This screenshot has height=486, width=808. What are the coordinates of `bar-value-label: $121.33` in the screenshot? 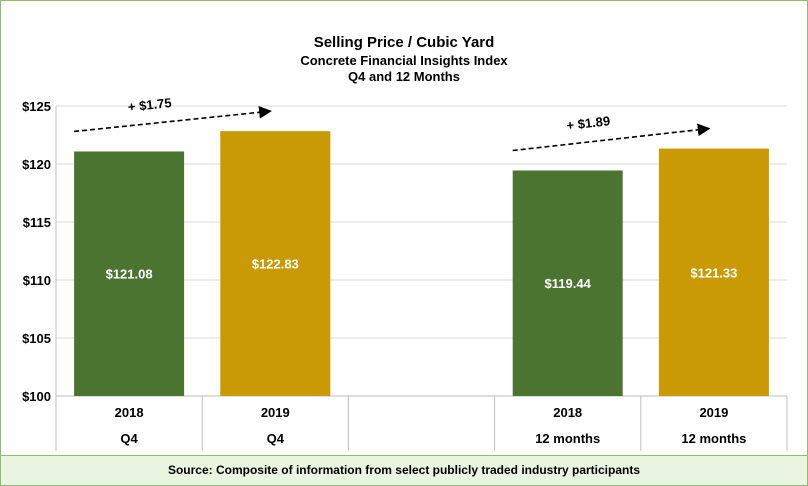 It's located at (713, 272).